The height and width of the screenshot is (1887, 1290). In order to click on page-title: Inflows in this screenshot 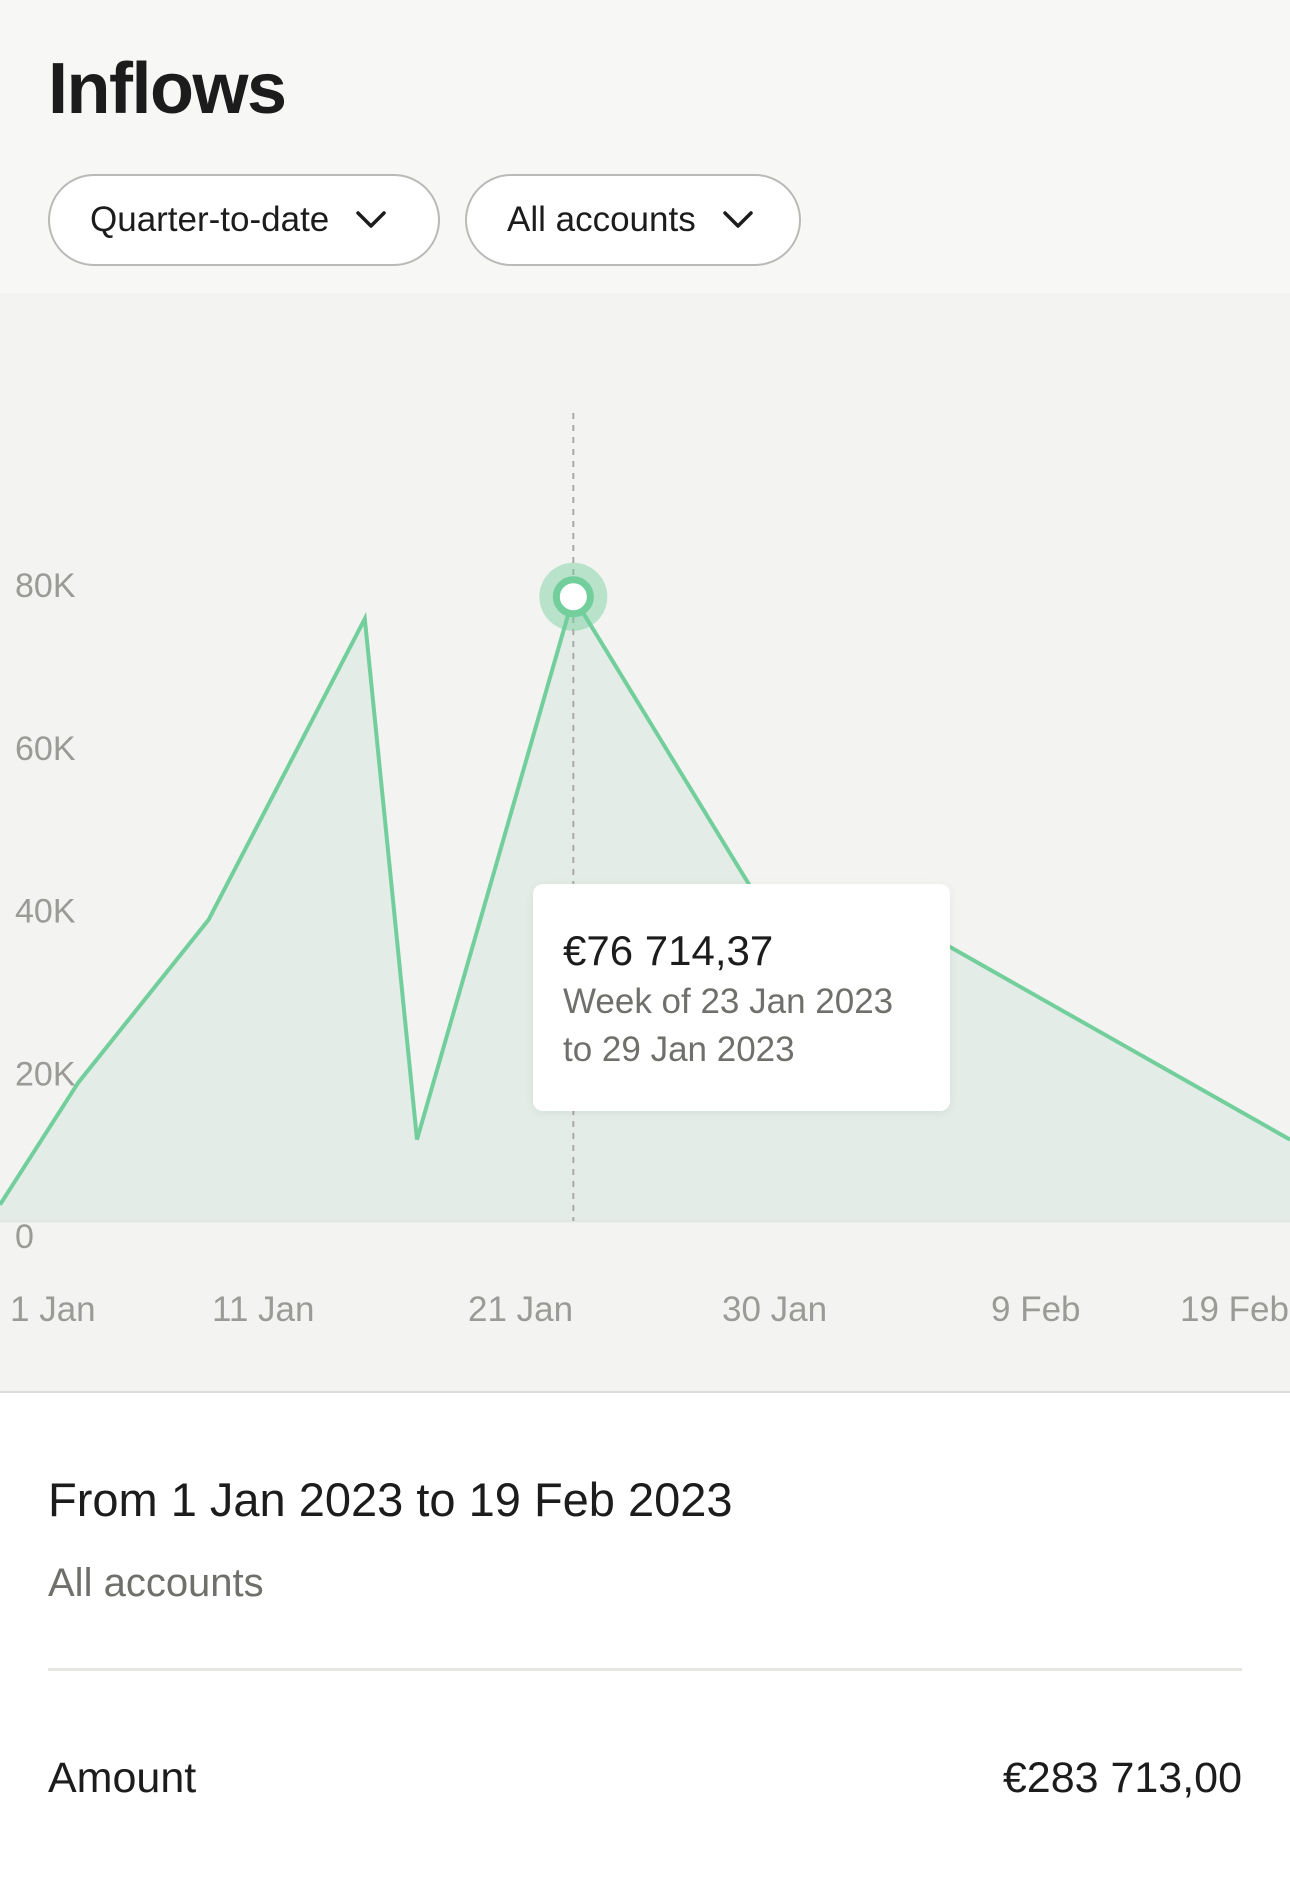, I will do `click(167, 89)`.